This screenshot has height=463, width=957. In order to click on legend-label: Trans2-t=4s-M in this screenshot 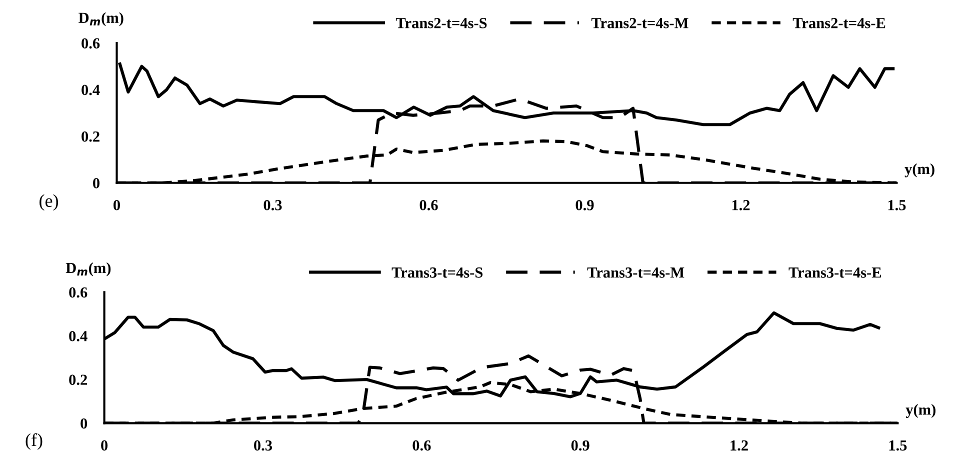, I will do `click(639, 23)`.